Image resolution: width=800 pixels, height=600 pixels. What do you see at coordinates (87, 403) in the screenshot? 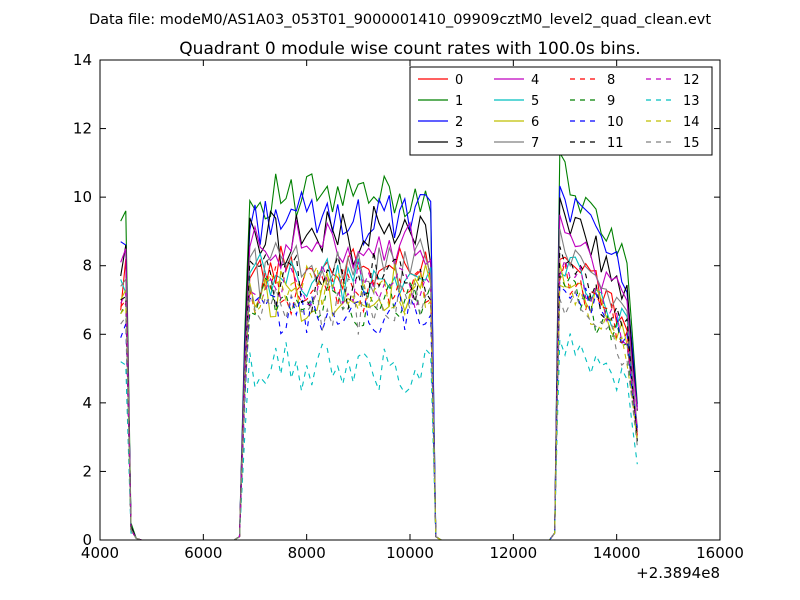
I see `y-tick-label: 4` at bounding box center [87, 403].